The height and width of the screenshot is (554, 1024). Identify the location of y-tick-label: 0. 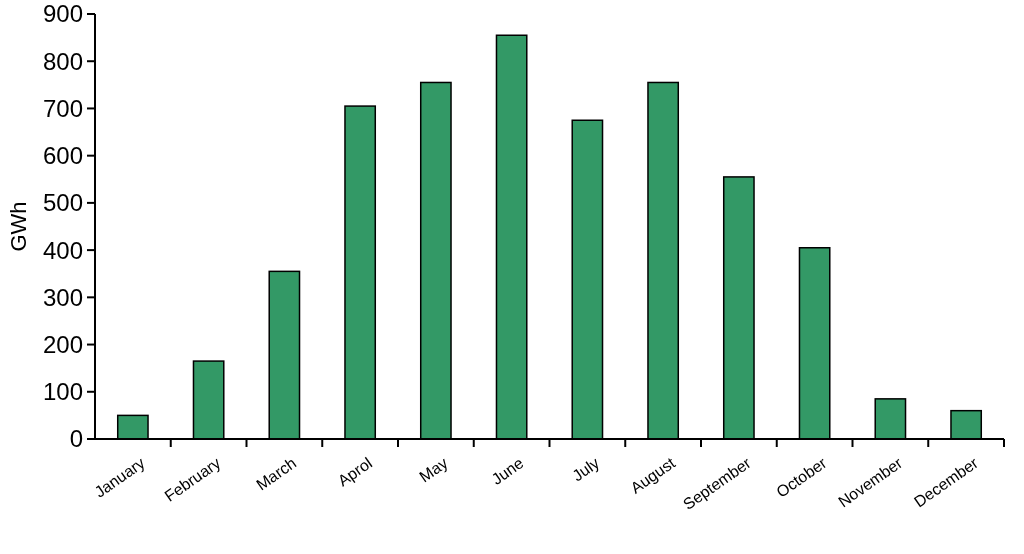
(76, 439).